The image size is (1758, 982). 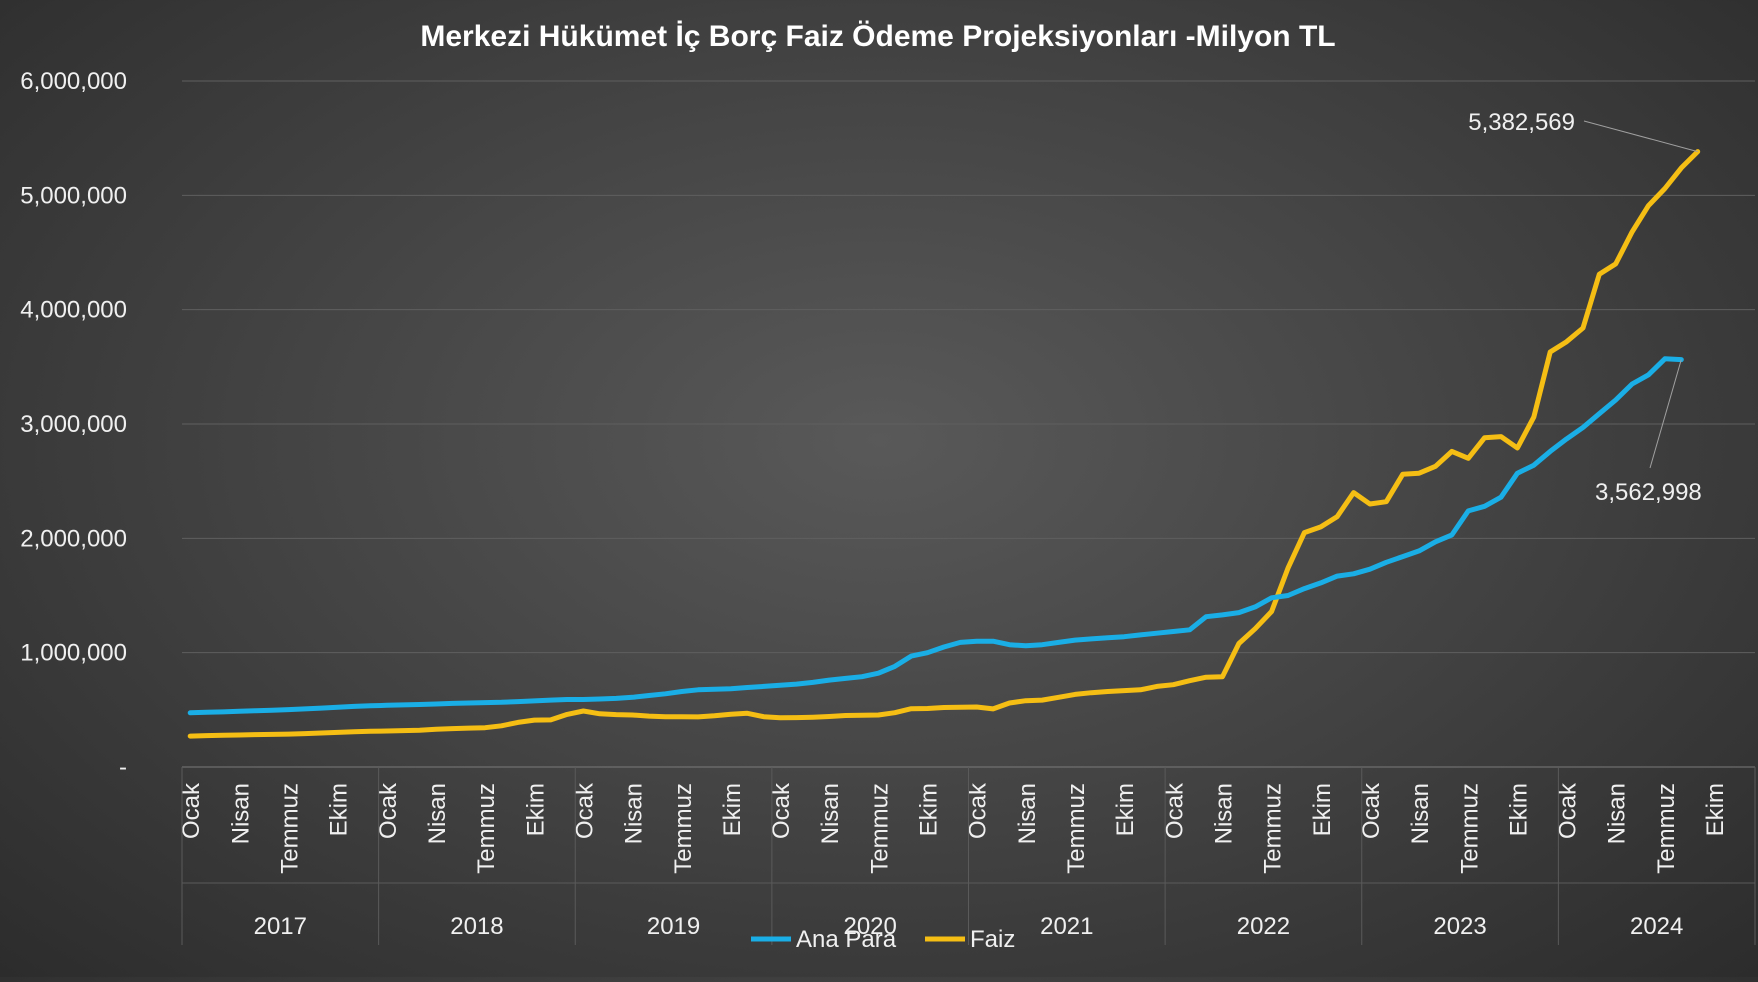 I want to click on data-label: 3,562,998, so click(x=1648, y=492).